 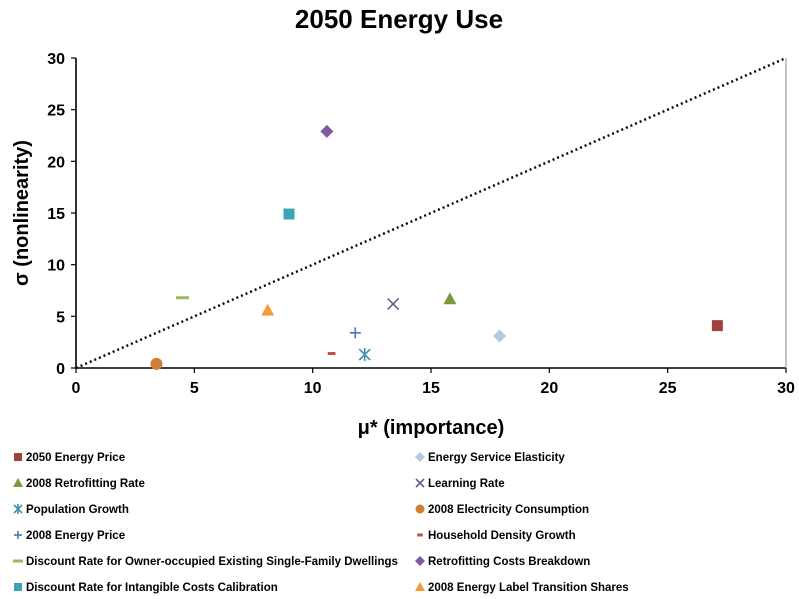 What do you see at coordinates (786, 388) in the screenshot?
I see `x-tick-label: 30` at bounding box center [786, 388].